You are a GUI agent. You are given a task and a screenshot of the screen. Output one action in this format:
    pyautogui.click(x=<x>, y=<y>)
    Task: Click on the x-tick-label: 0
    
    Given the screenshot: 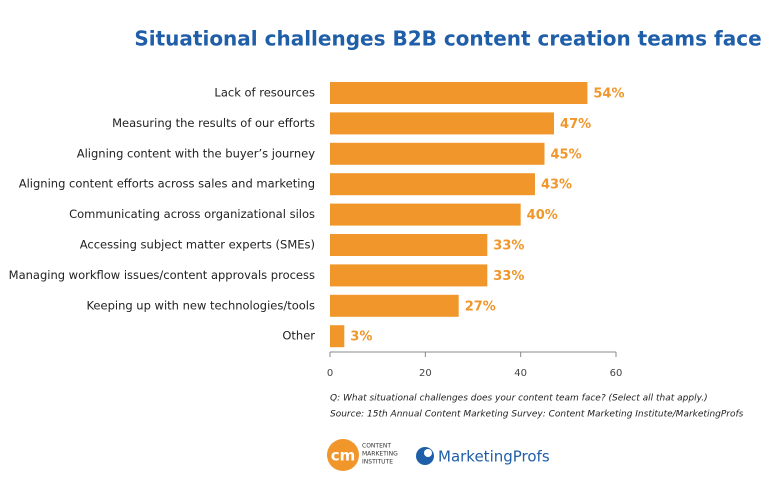 What is the action you would take?
    pyautogui.click(x=330, y=373)
    